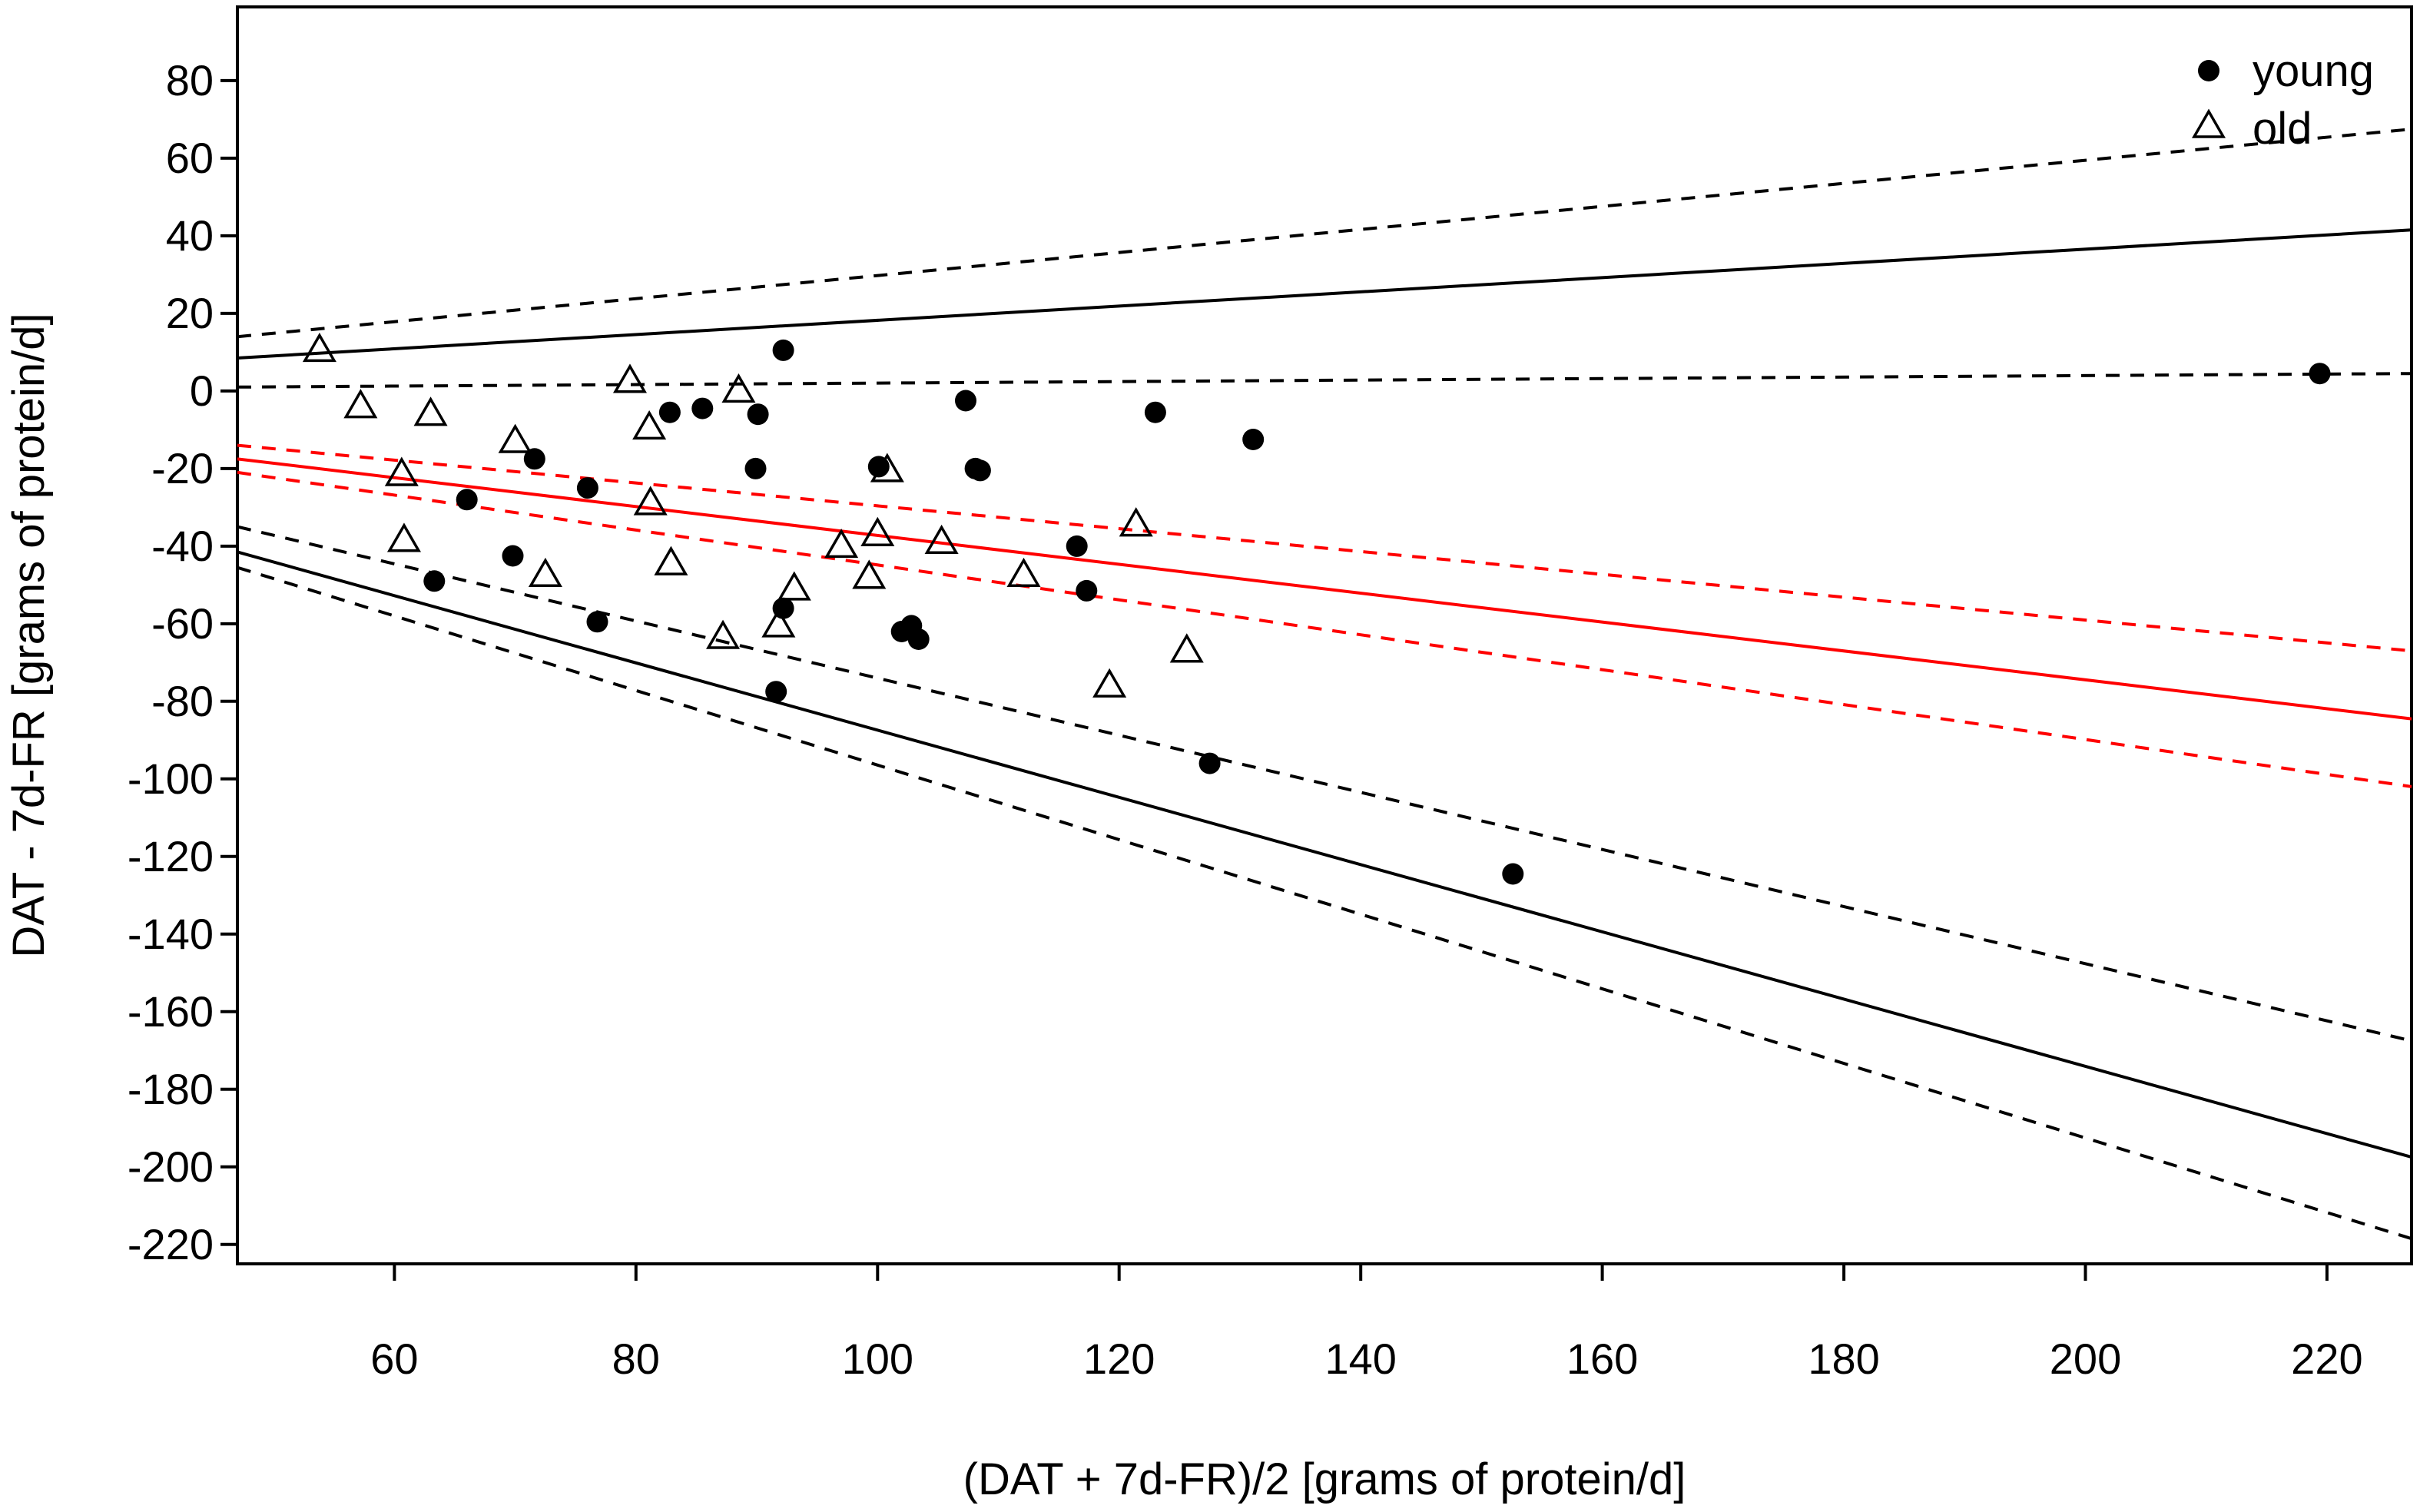 The image size is (2420, 1512). I want to click on y-tick-label: 0, so click(202, 390).